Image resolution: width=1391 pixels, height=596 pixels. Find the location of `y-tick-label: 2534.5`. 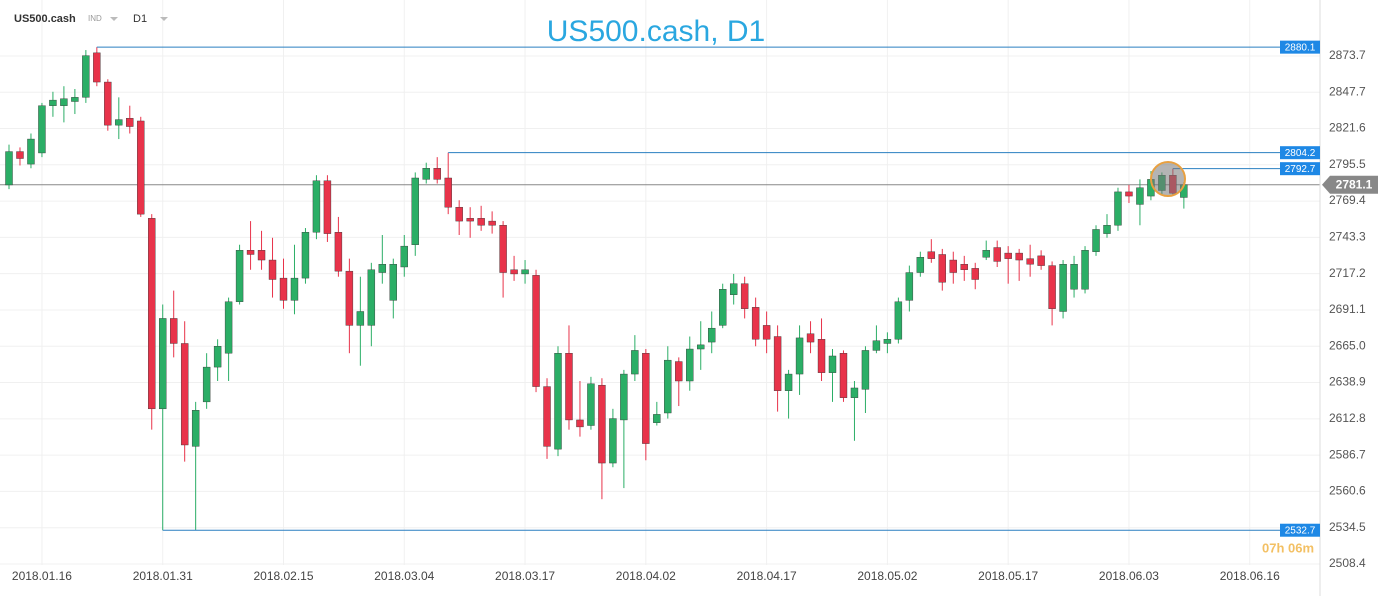

y-tick-label: 2534.5 is located at coordinates (1347, 527).